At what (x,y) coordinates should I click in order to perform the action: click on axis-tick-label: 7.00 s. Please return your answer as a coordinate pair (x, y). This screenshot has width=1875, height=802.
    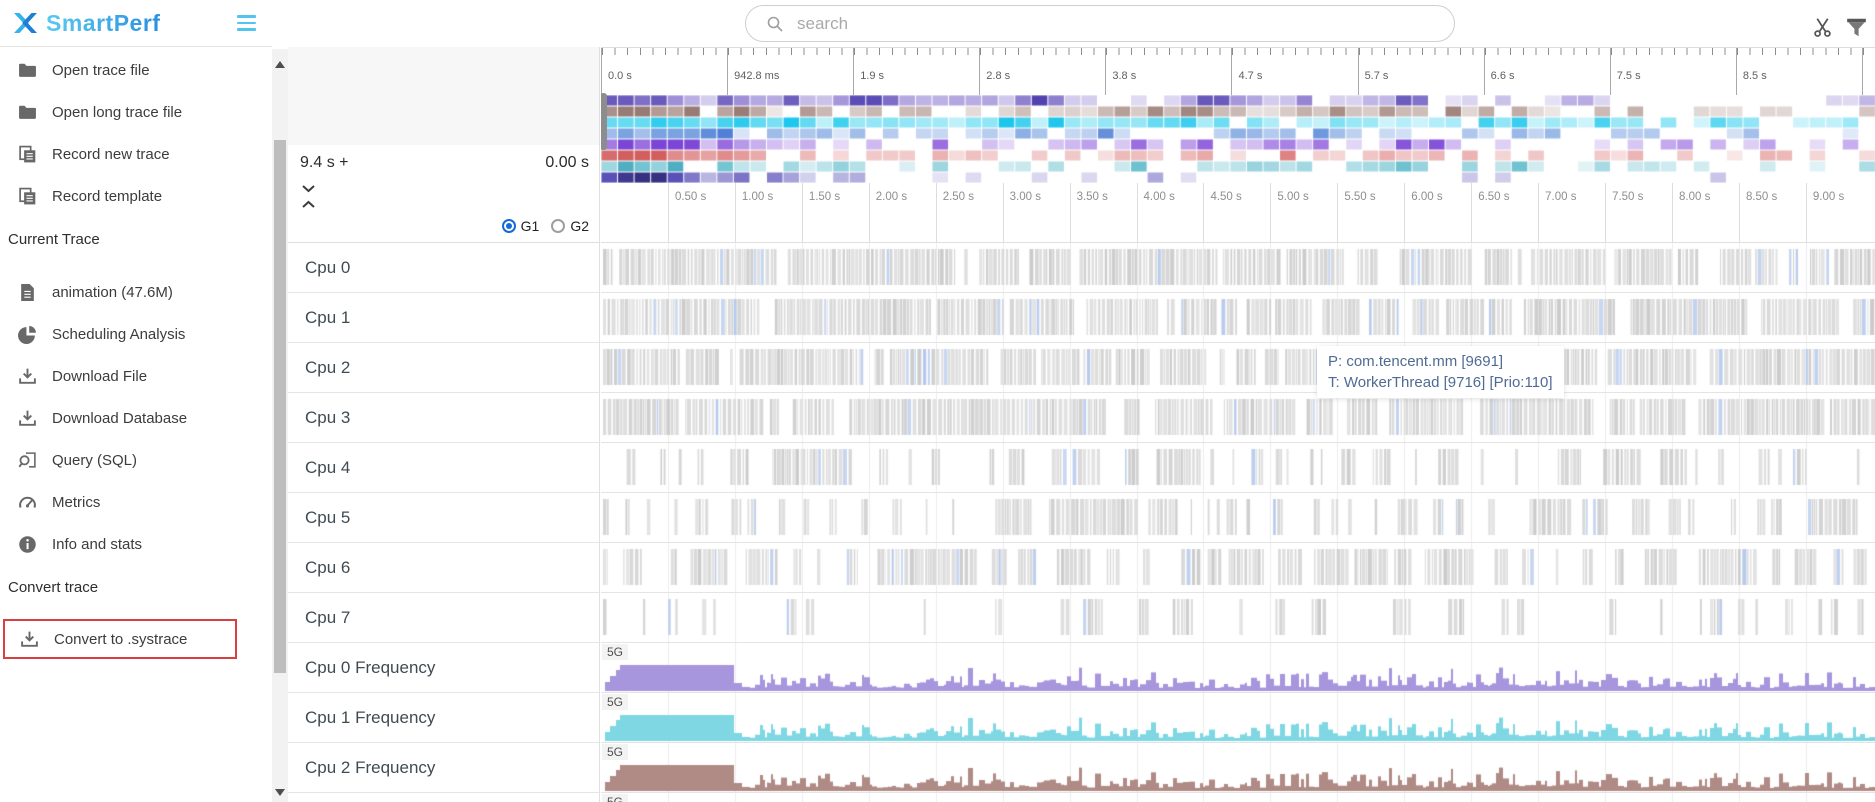
    Looking at the image, I should click on (1571, 212).